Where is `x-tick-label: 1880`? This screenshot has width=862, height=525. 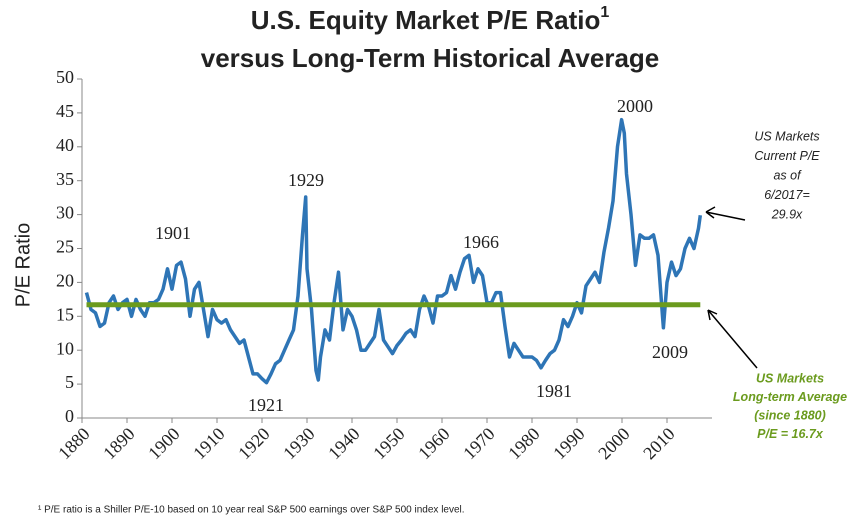
x-tick-label: 1880 is located at coordinates (74, 444).